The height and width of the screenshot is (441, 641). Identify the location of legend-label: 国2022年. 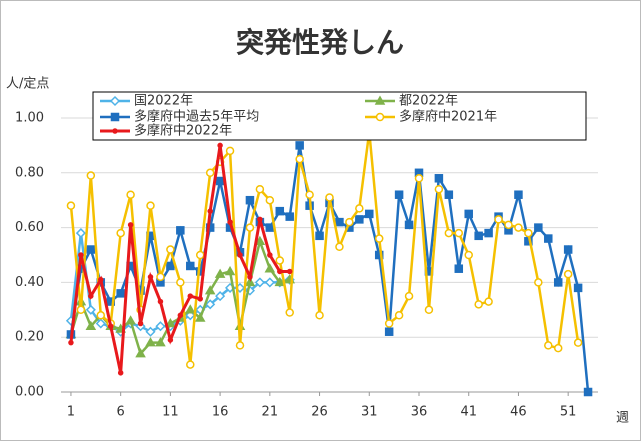
(163, 101).